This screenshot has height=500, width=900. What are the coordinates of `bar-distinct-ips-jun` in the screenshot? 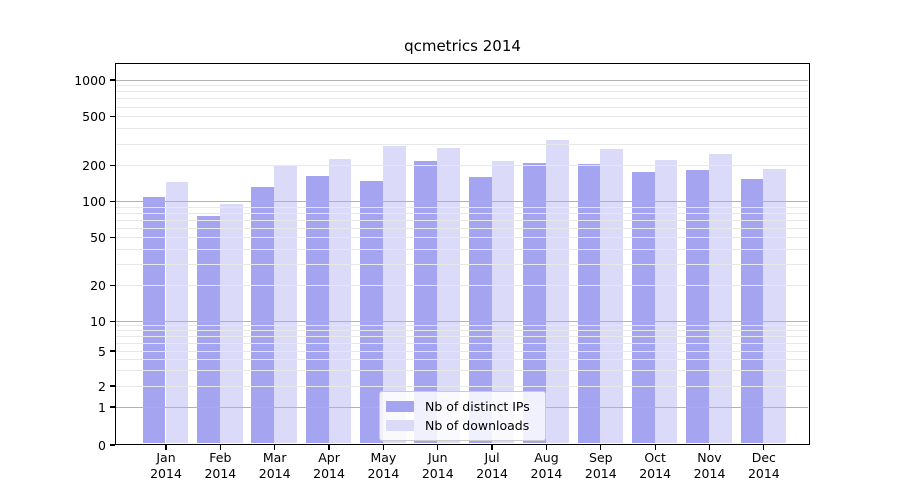 It's located at (426, 301).